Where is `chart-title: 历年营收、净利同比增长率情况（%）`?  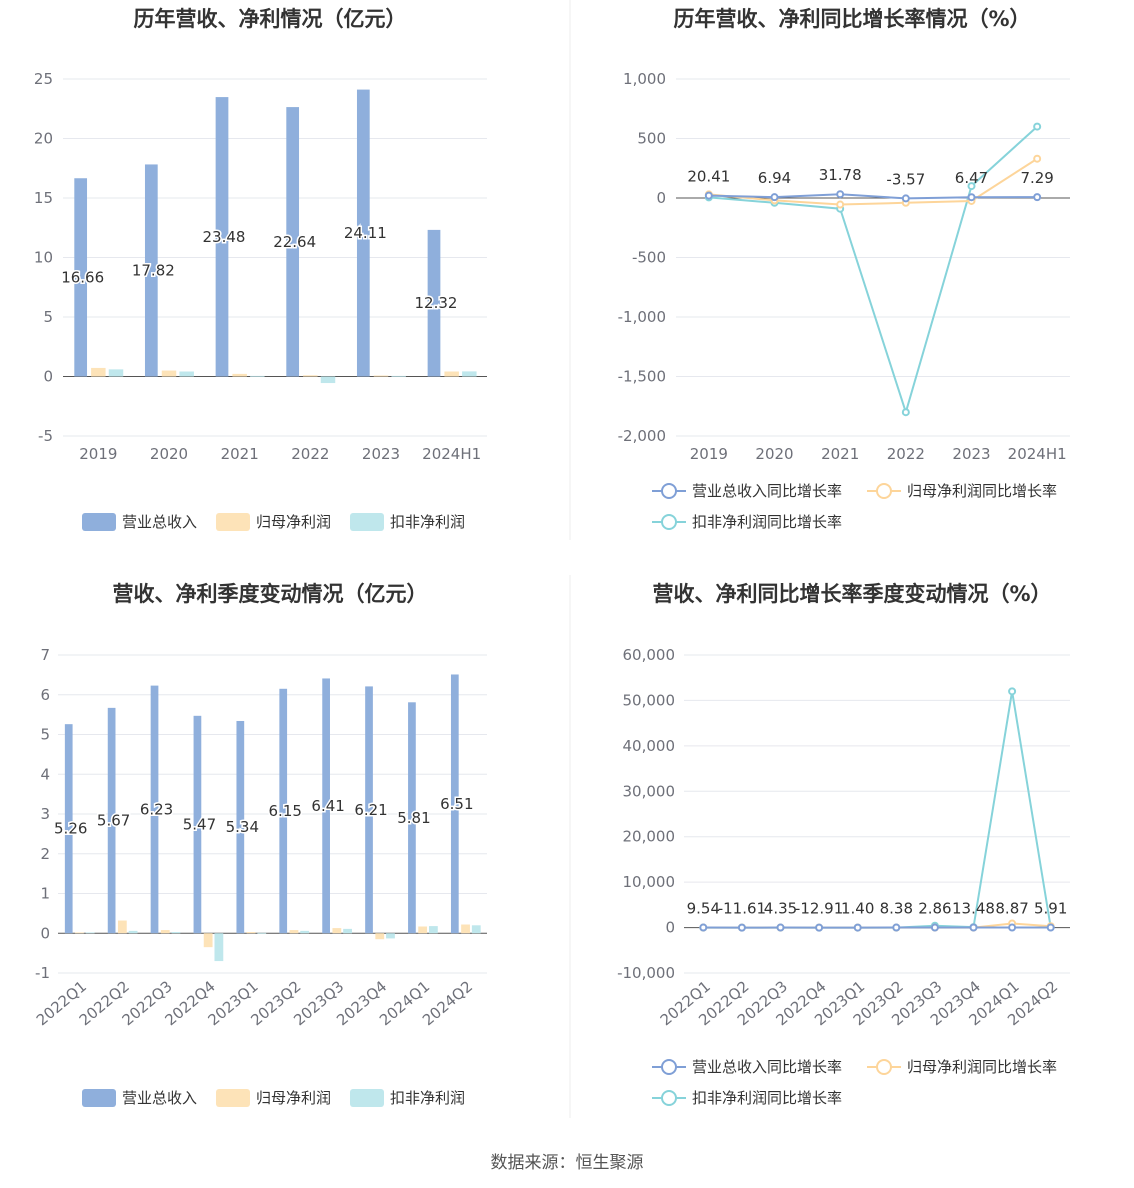 chart-title: 历年营收、净利同比增长率情况（%） is located at coordinates (851, 19).